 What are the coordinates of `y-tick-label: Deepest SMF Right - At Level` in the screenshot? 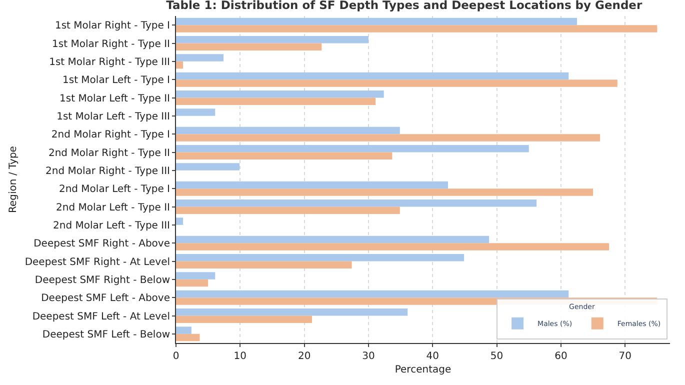 It's located at (97, 262).